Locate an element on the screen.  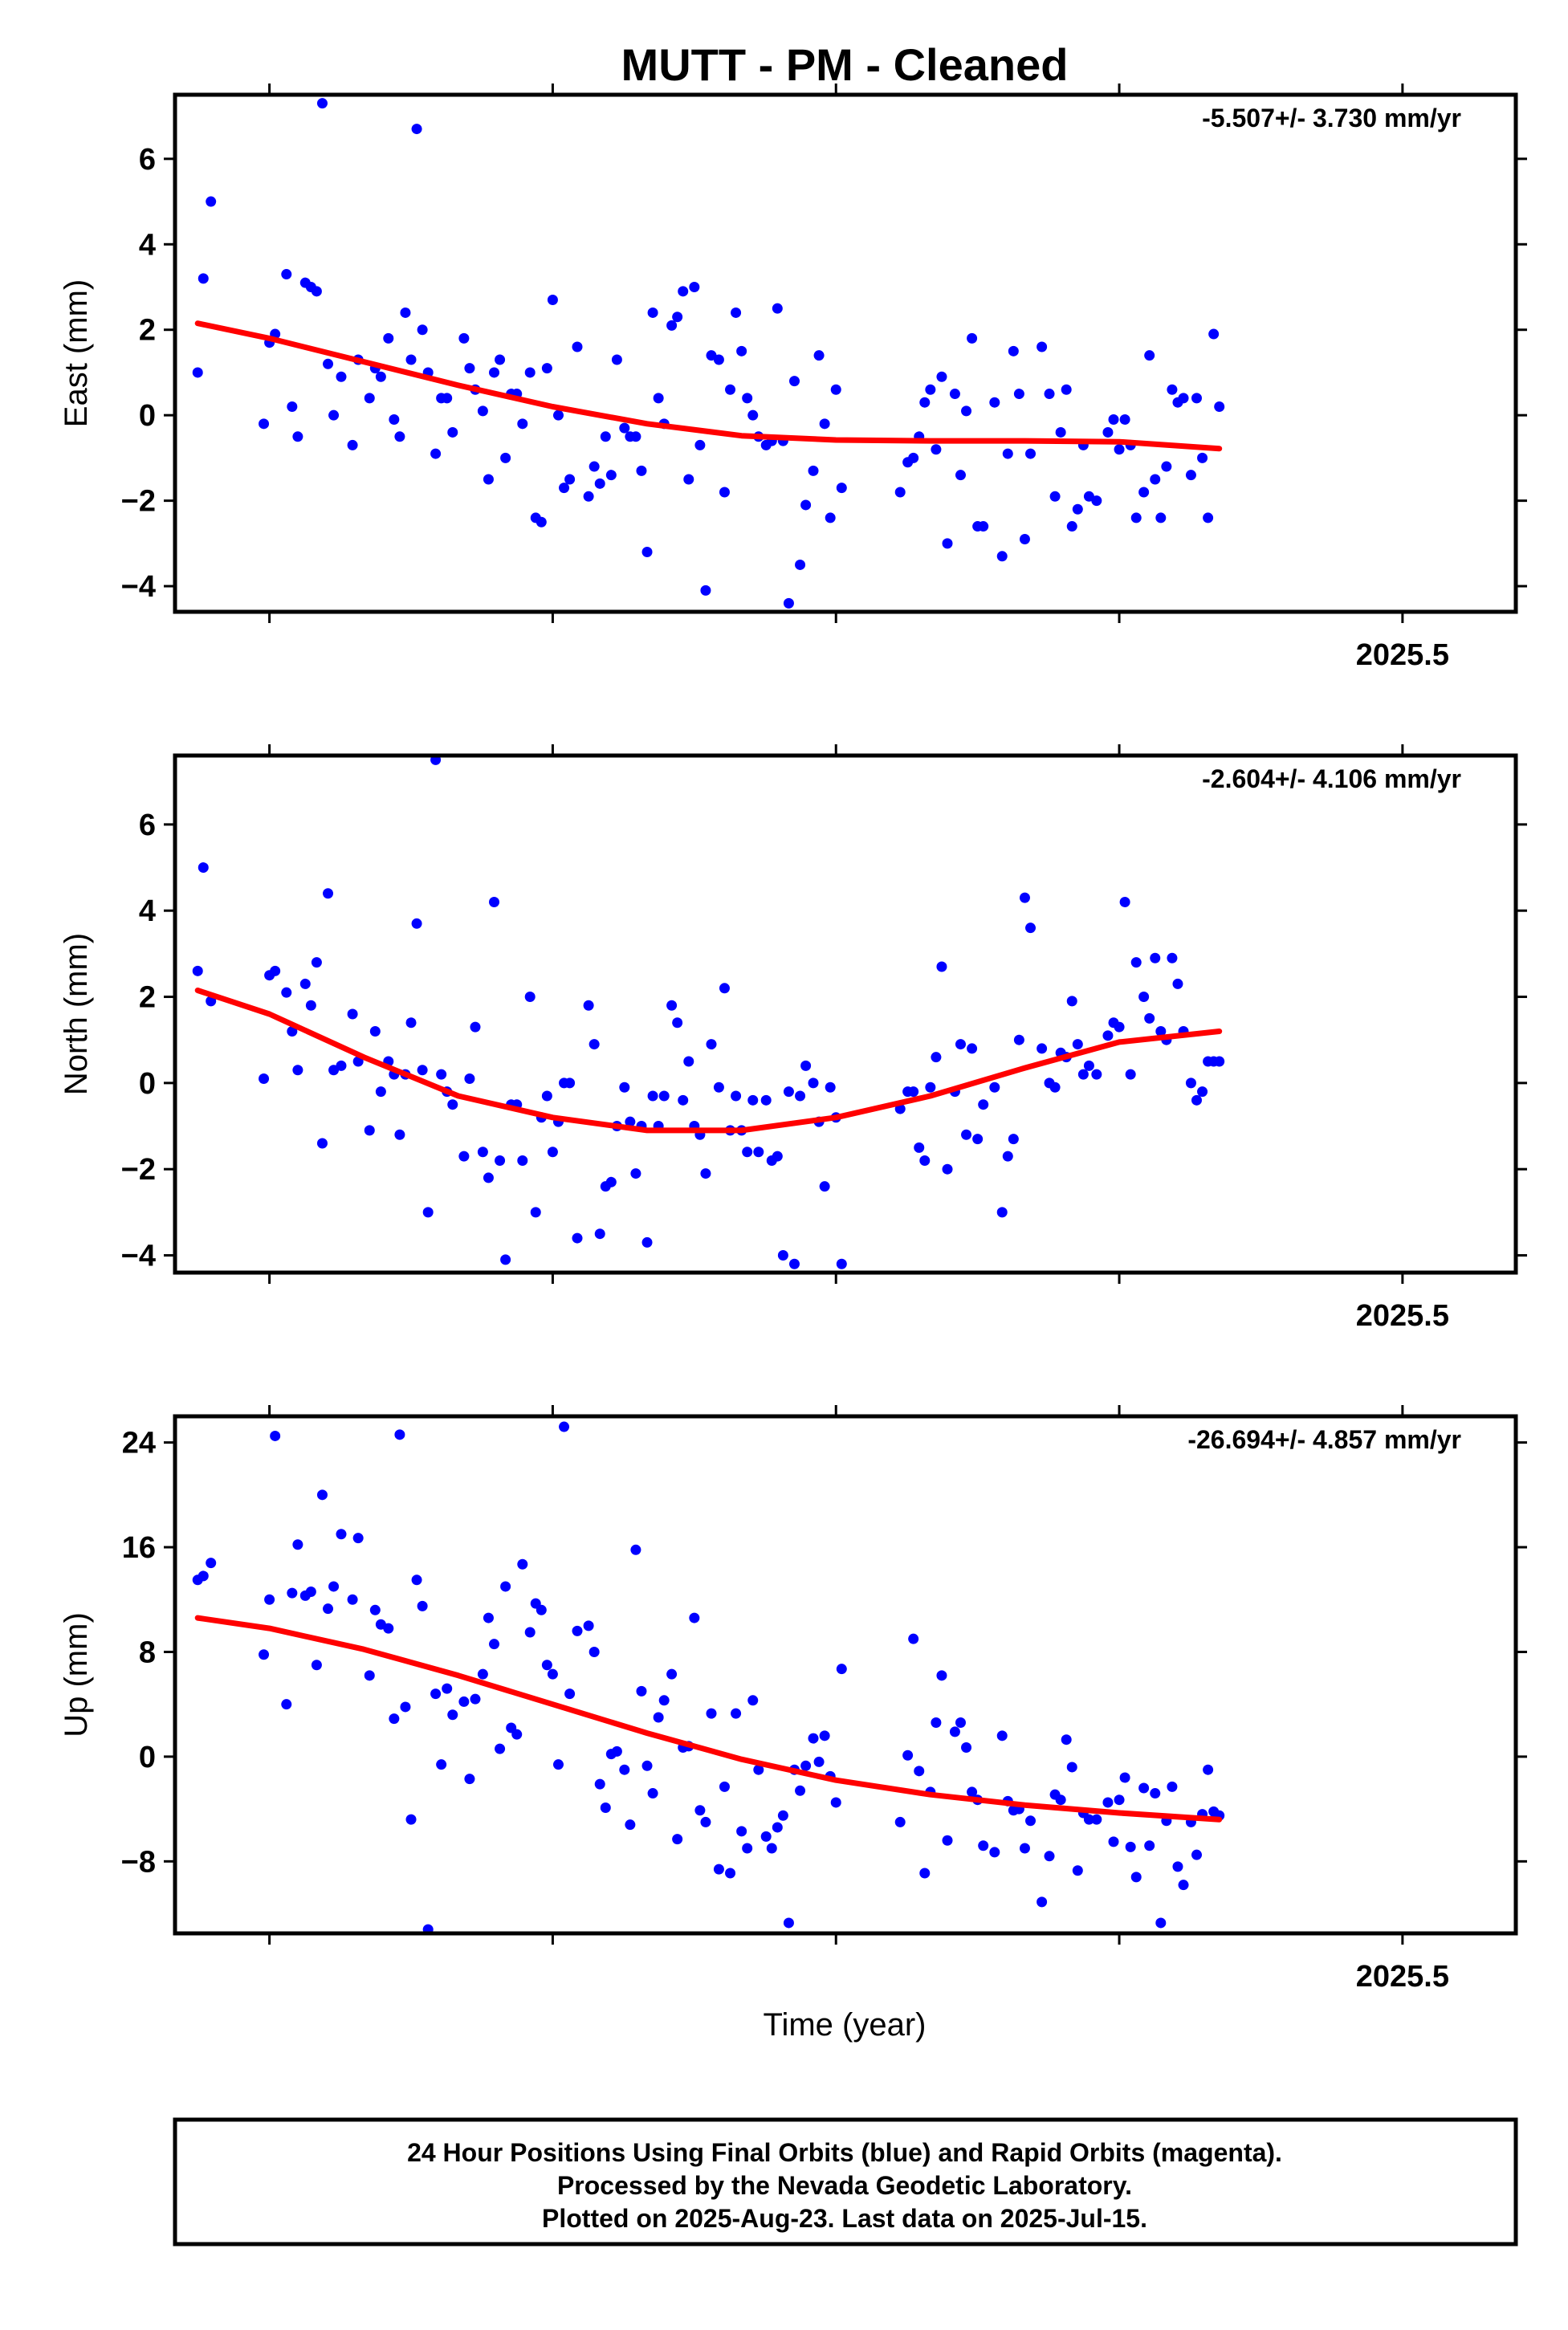
east-rate-label: -5.507+/- 3.730 mm/yr is located at coordinates (1331, 118).